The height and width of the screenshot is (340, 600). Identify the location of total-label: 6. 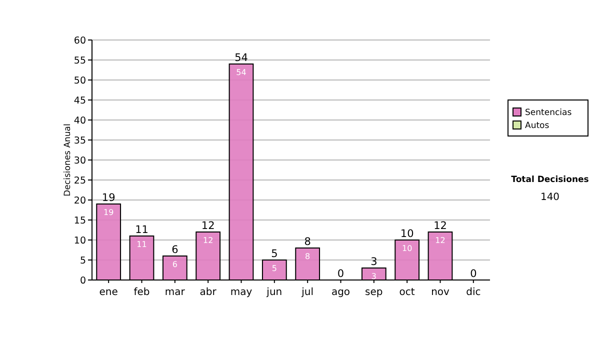
(175, 250).